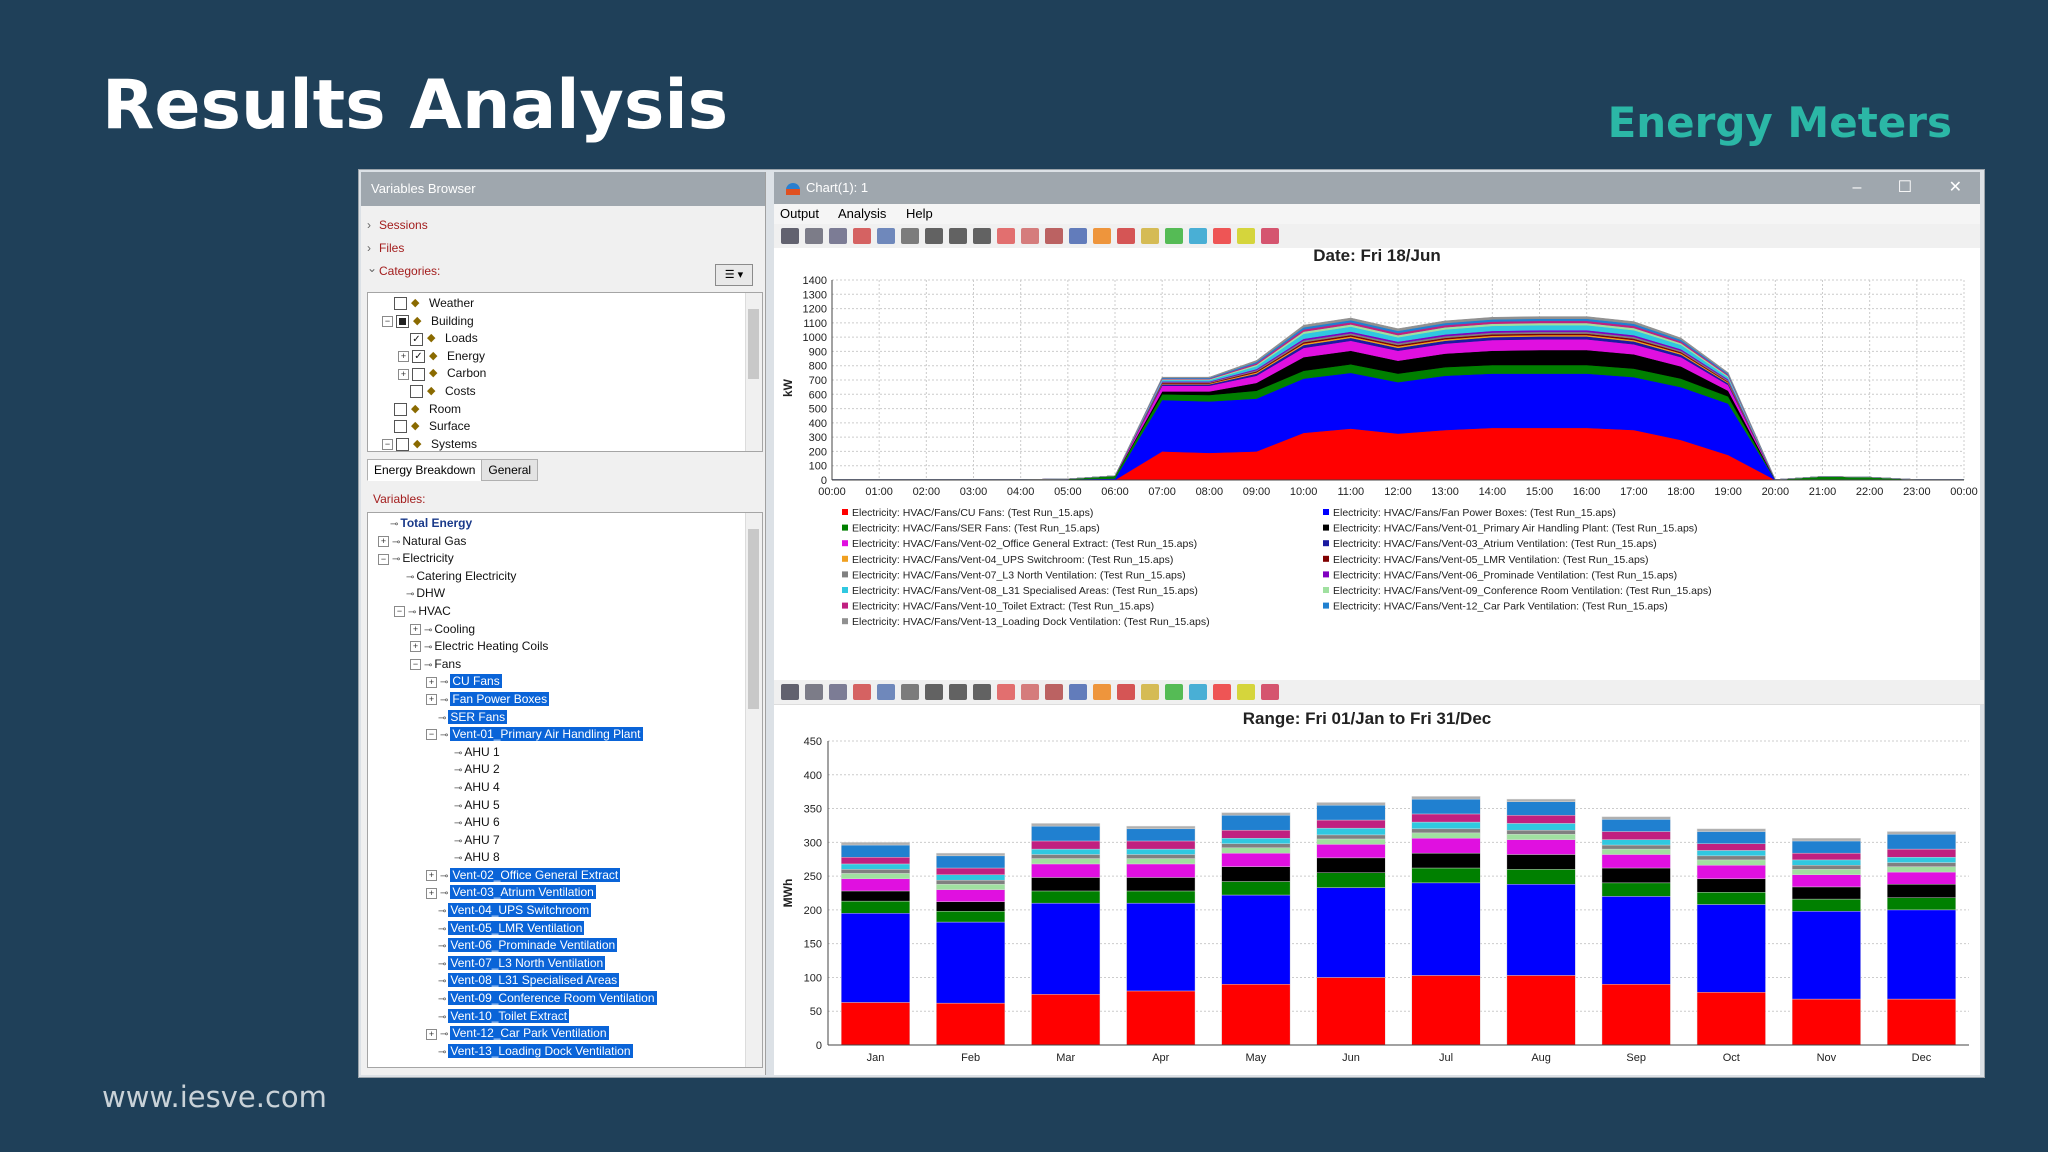  What do you see at coordinates (570, 876) in the screenshot?
I see `variable-row: + ⊸ Vent-02_Office General Extract` at bounding box center [570, 876].